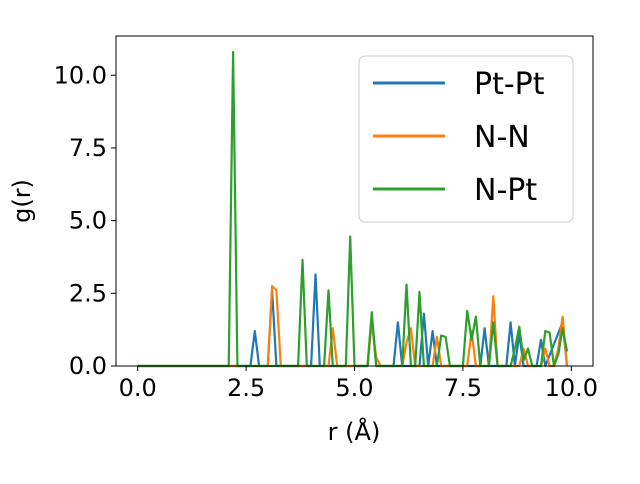 Image resolution: width=640 pixels, height=484 pixels. Describe the element at coordinates (463, 388) in the screenshot. I see `x-tick-label: 7.5` at that location.